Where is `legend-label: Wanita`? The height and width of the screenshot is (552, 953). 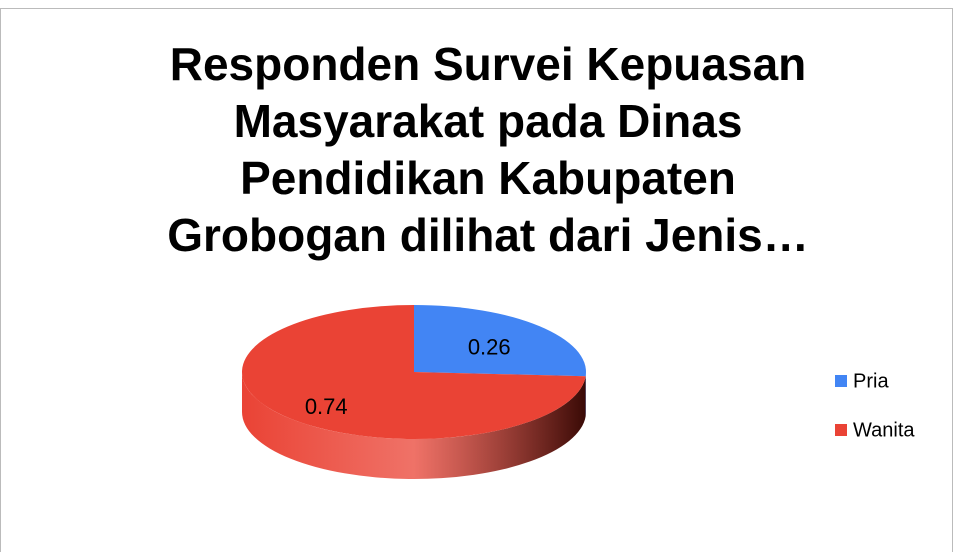
legend-label: Wanita is located at coordinates (884, 430).